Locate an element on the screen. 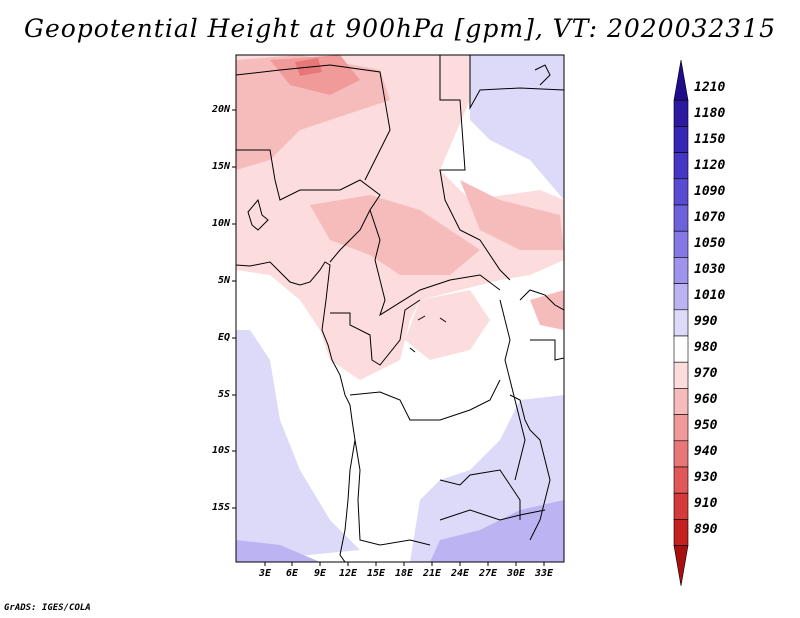 This screenshot has height=618, width=800. lat-label-15s: 15S is located at coordinates (220, 507).